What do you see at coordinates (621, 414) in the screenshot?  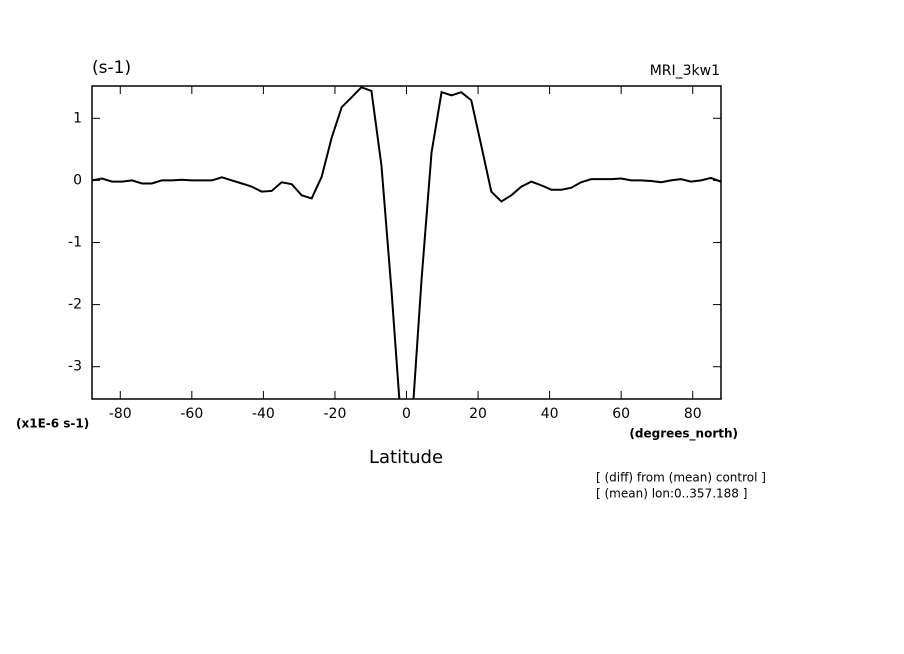 I see `x-tick-label: 60` at bounding box center [621, 414].